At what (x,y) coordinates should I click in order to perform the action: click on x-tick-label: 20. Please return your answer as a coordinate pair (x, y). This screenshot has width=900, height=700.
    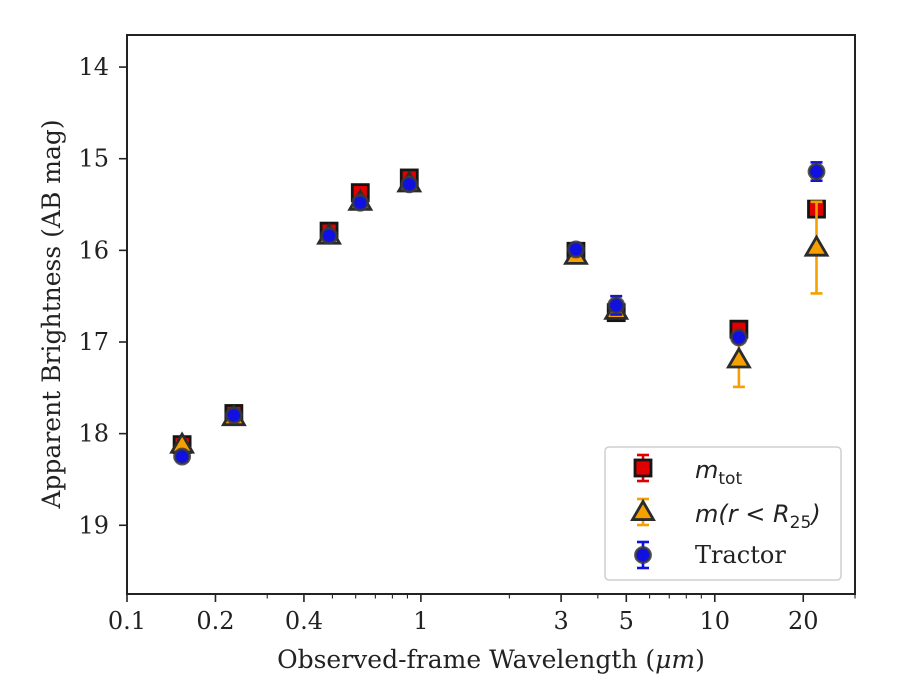
    Looking at the image, I should click on (803, 621).